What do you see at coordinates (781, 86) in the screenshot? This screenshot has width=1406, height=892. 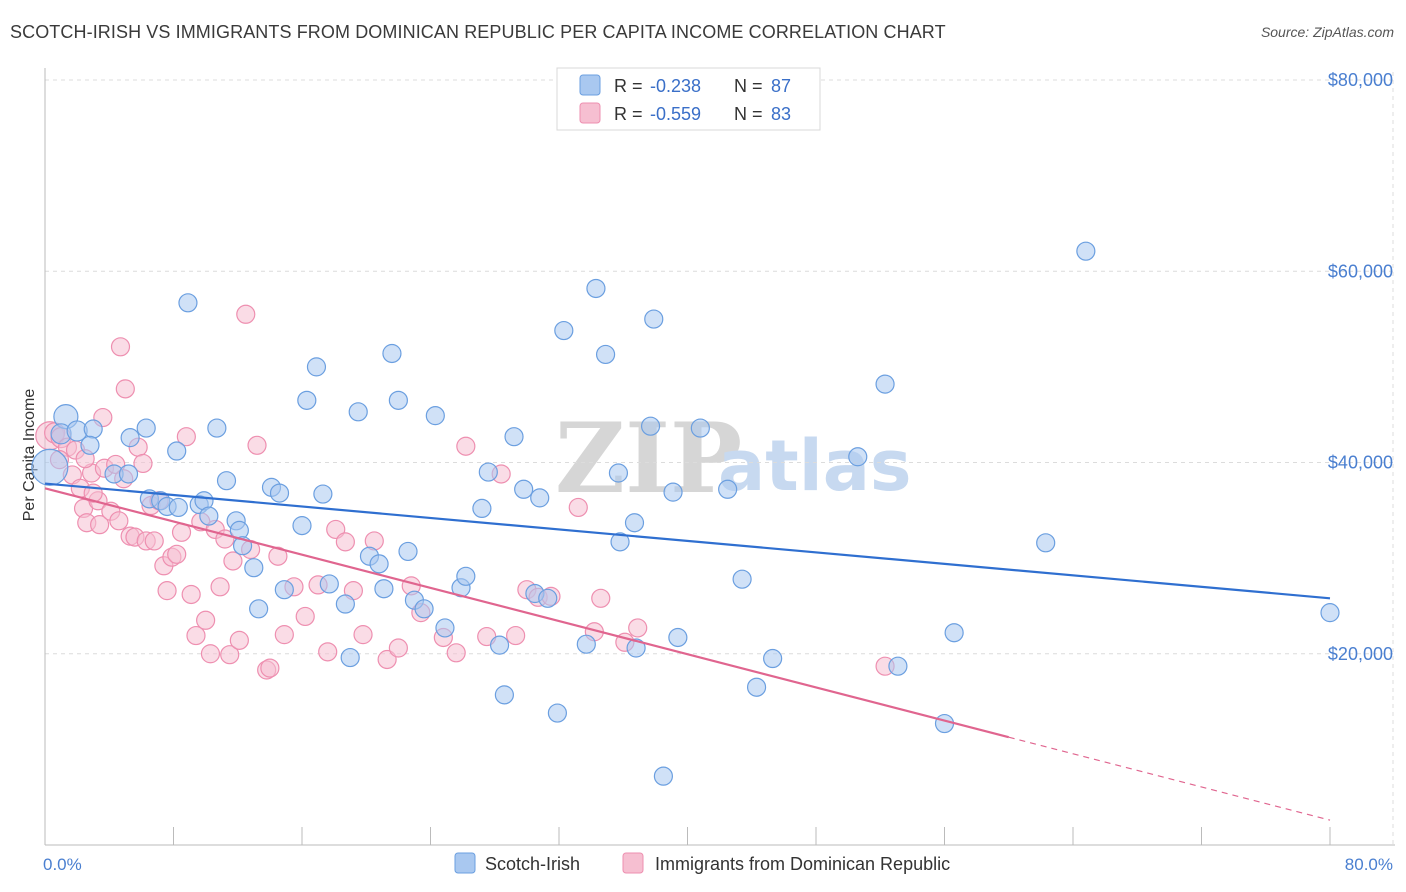 I see `legend-n-value: 87` at bounding box center [781, 86].